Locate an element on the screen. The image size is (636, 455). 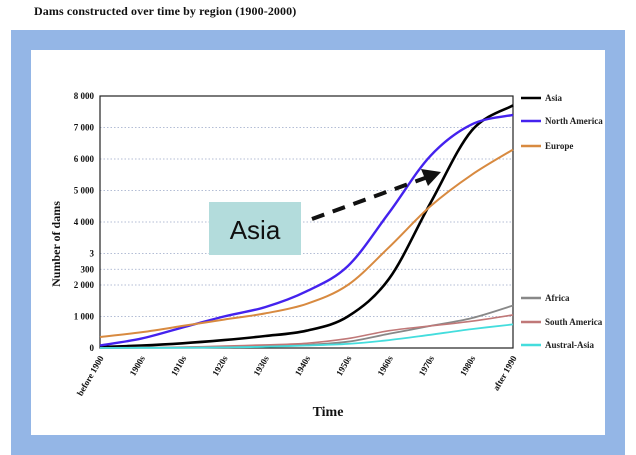
y-tick-label: 8 000 is located at coordinates (84, 96).